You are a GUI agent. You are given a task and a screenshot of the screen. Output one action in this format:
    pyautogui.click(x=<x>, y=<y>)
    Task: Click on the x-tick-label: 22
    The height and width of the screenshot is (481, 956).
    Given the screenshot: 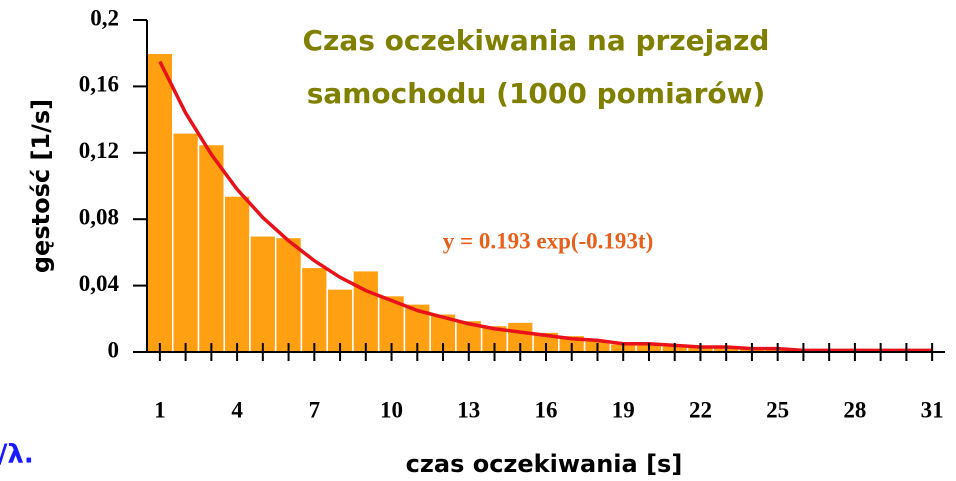 What is the action you would take?
    pyautogui.click(x=700, y=409)
    